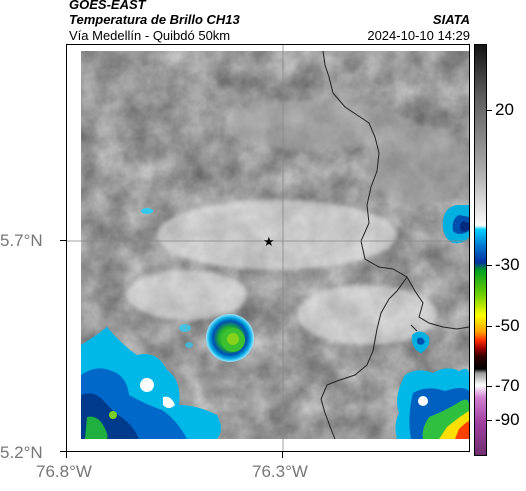 The image size is (526, 491). Describe the element at coordinates (147, 211) in the screenshot. I see `cold-cloud-spot` at that location.